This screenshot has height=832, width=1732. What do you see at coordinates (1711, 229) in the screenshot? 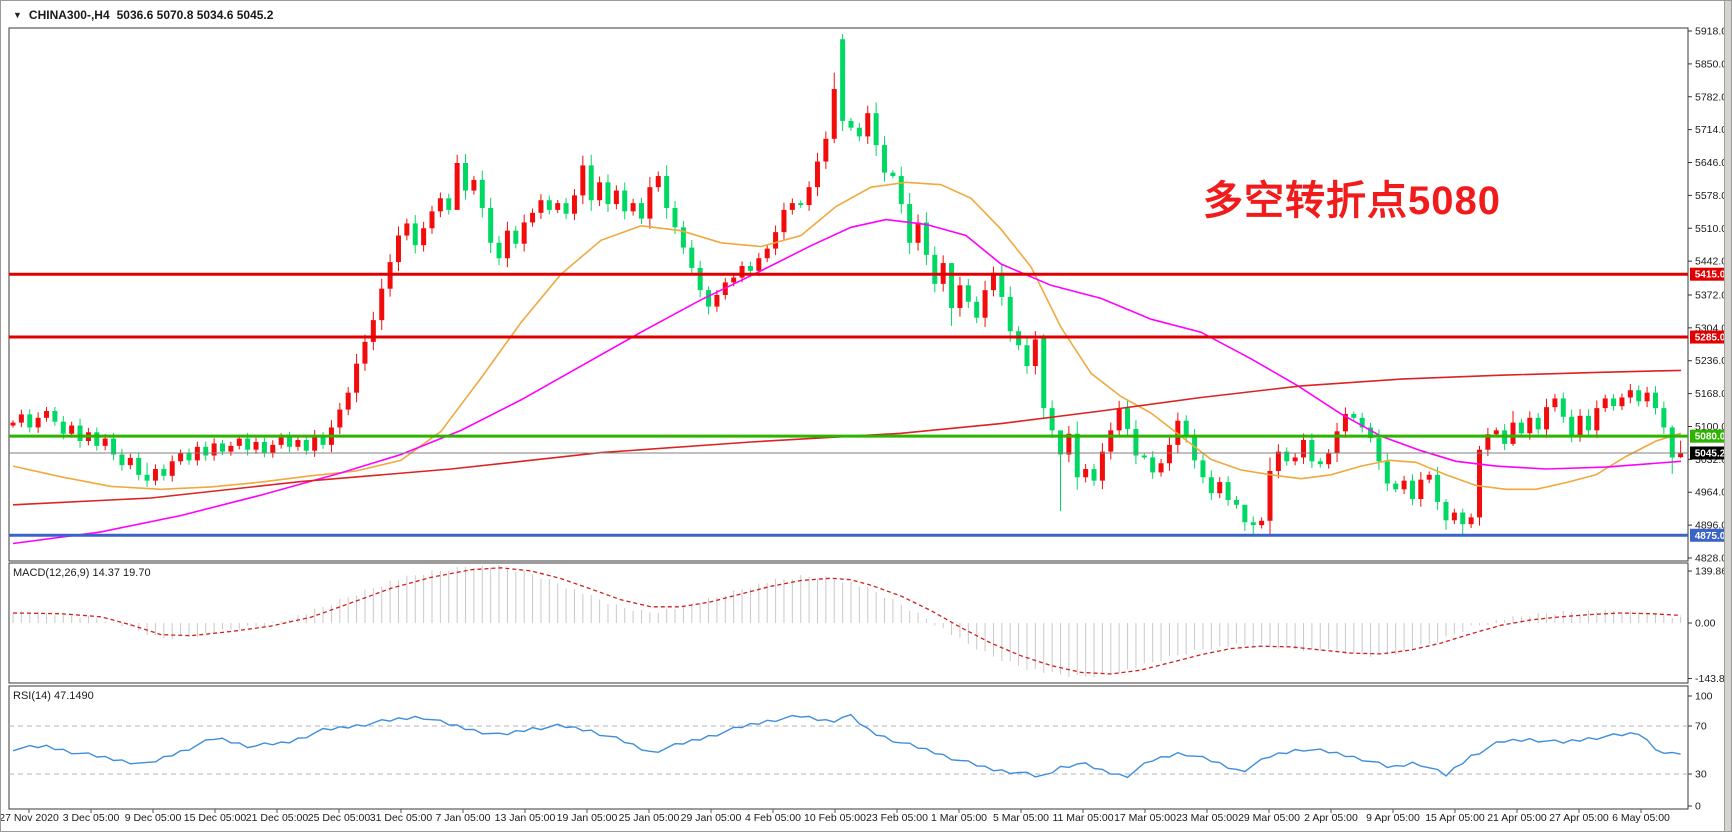
I see `price-tick-label: 5510.0` at bounding box center [1711, 229].